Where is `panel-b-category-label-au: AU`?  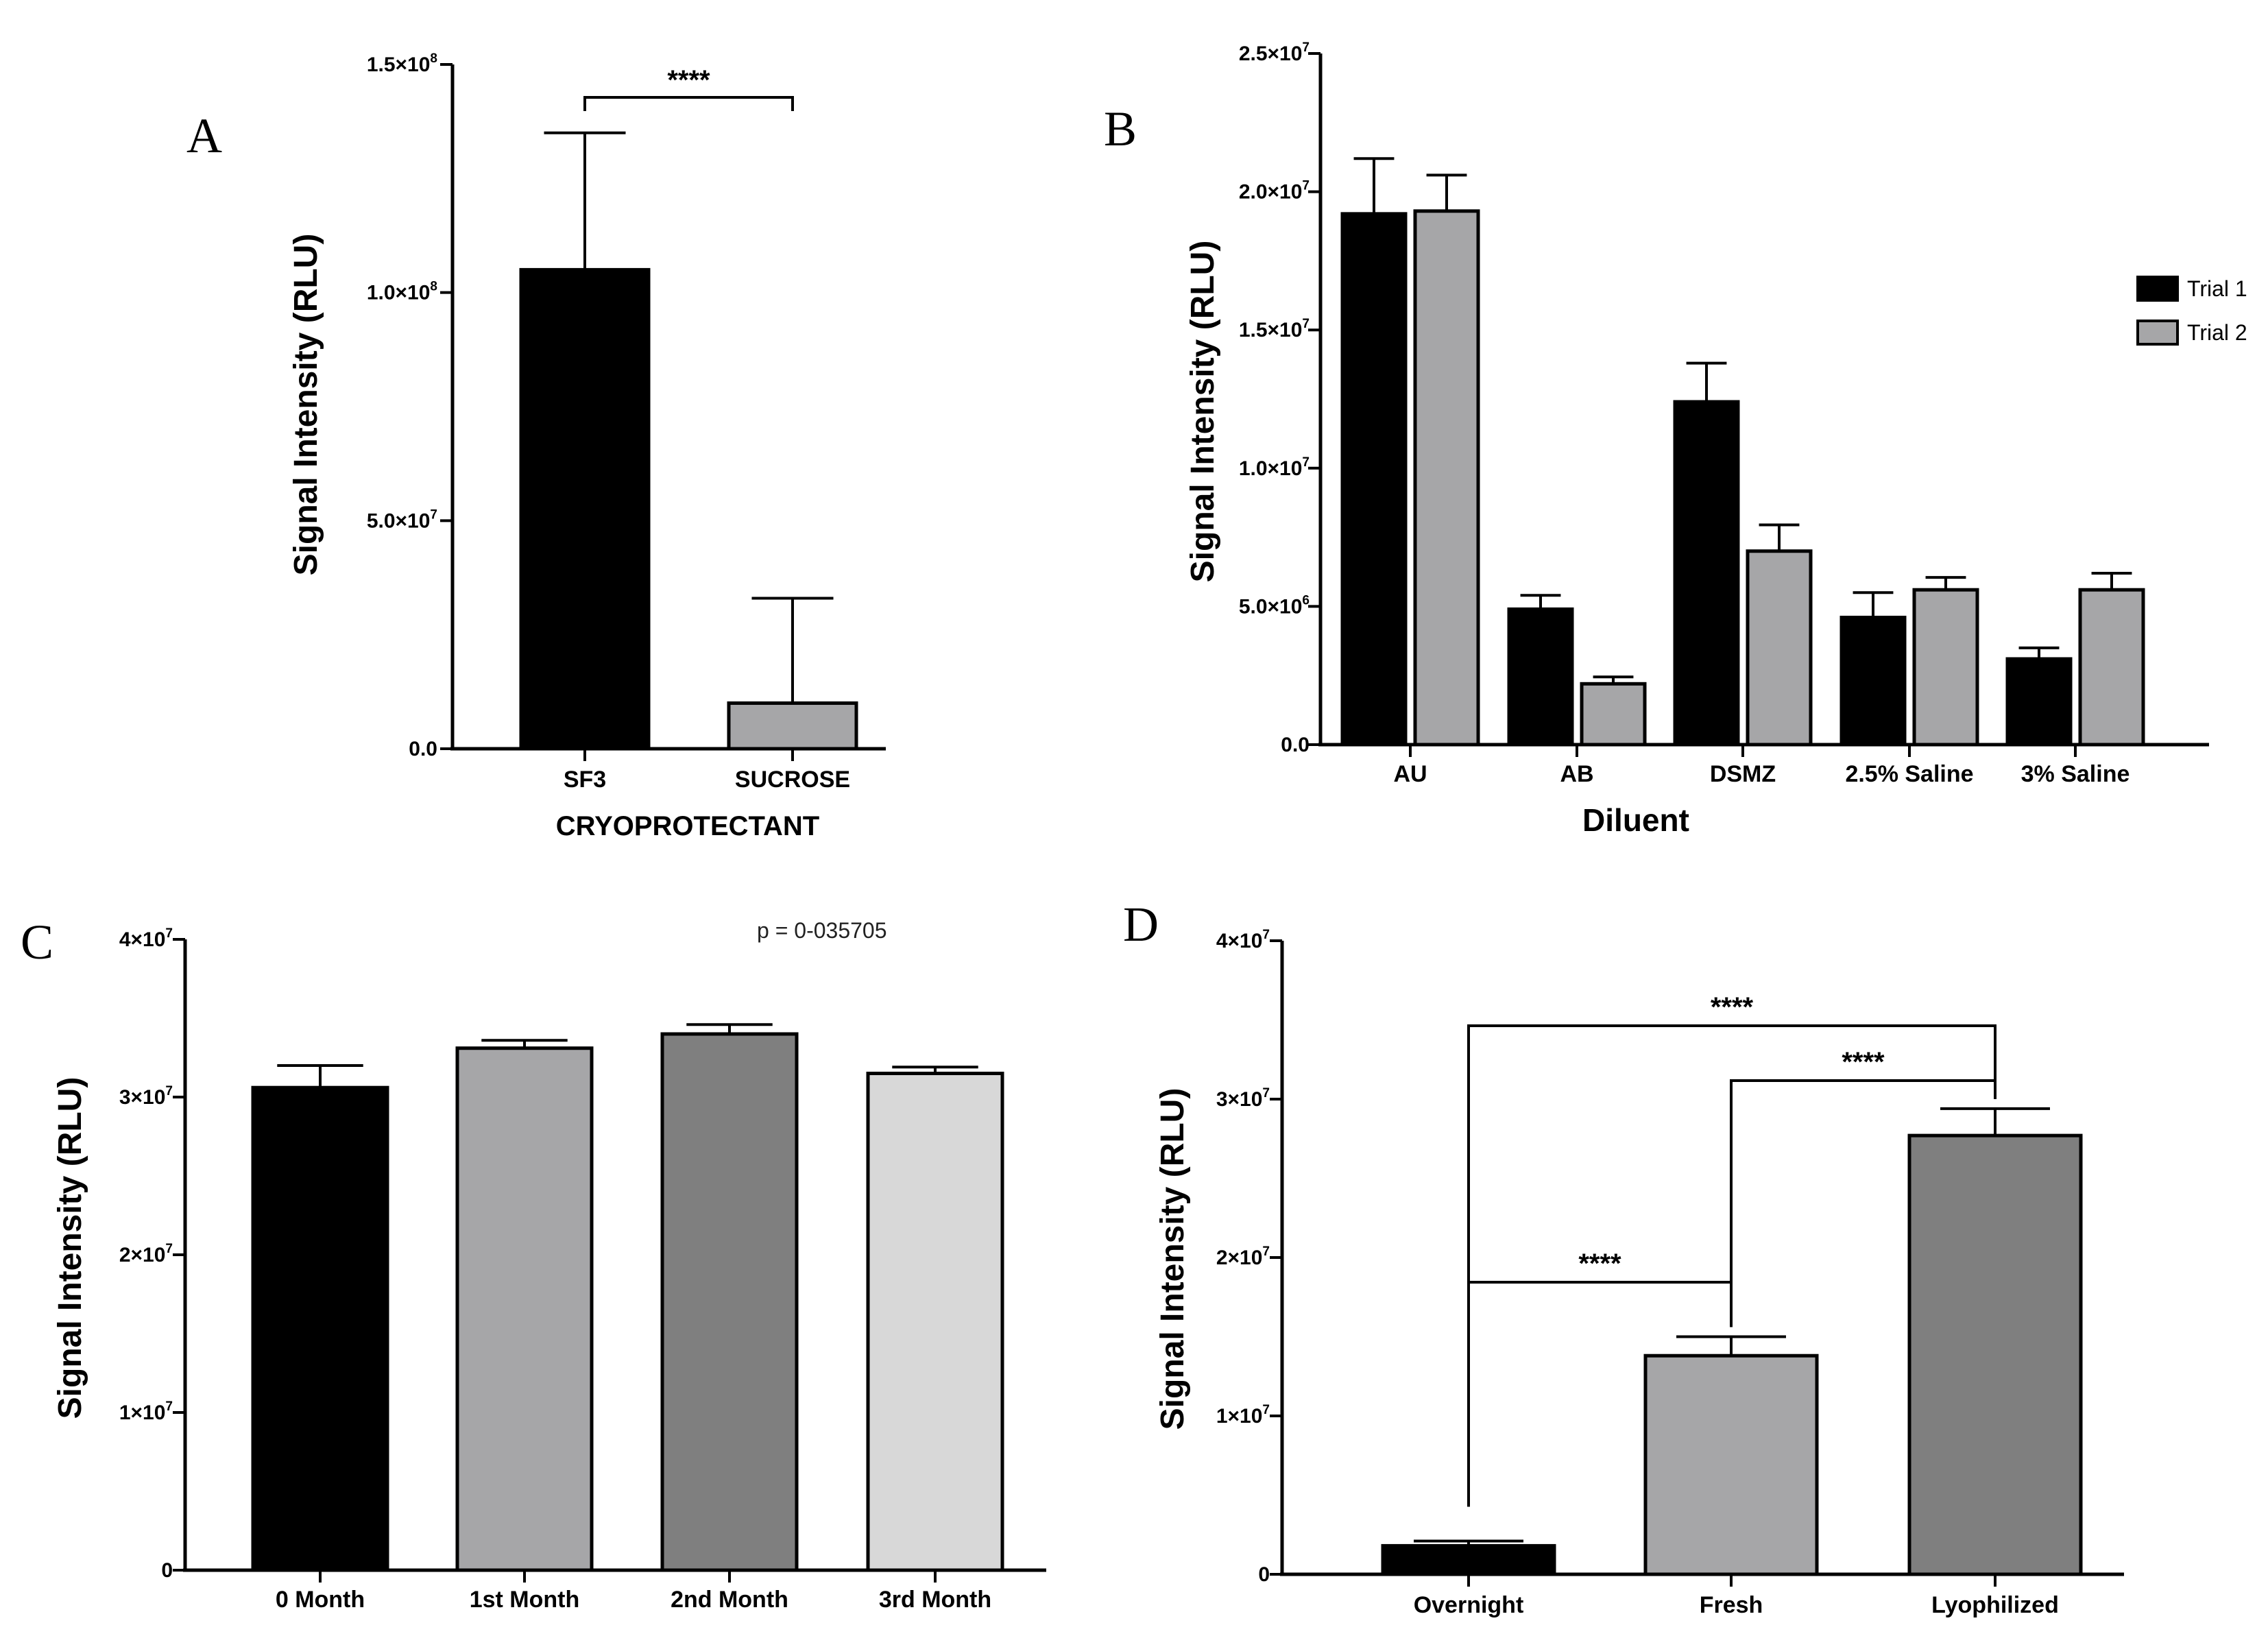 panel-b-category-label-au: AU is located at coordinates (1410, 774).